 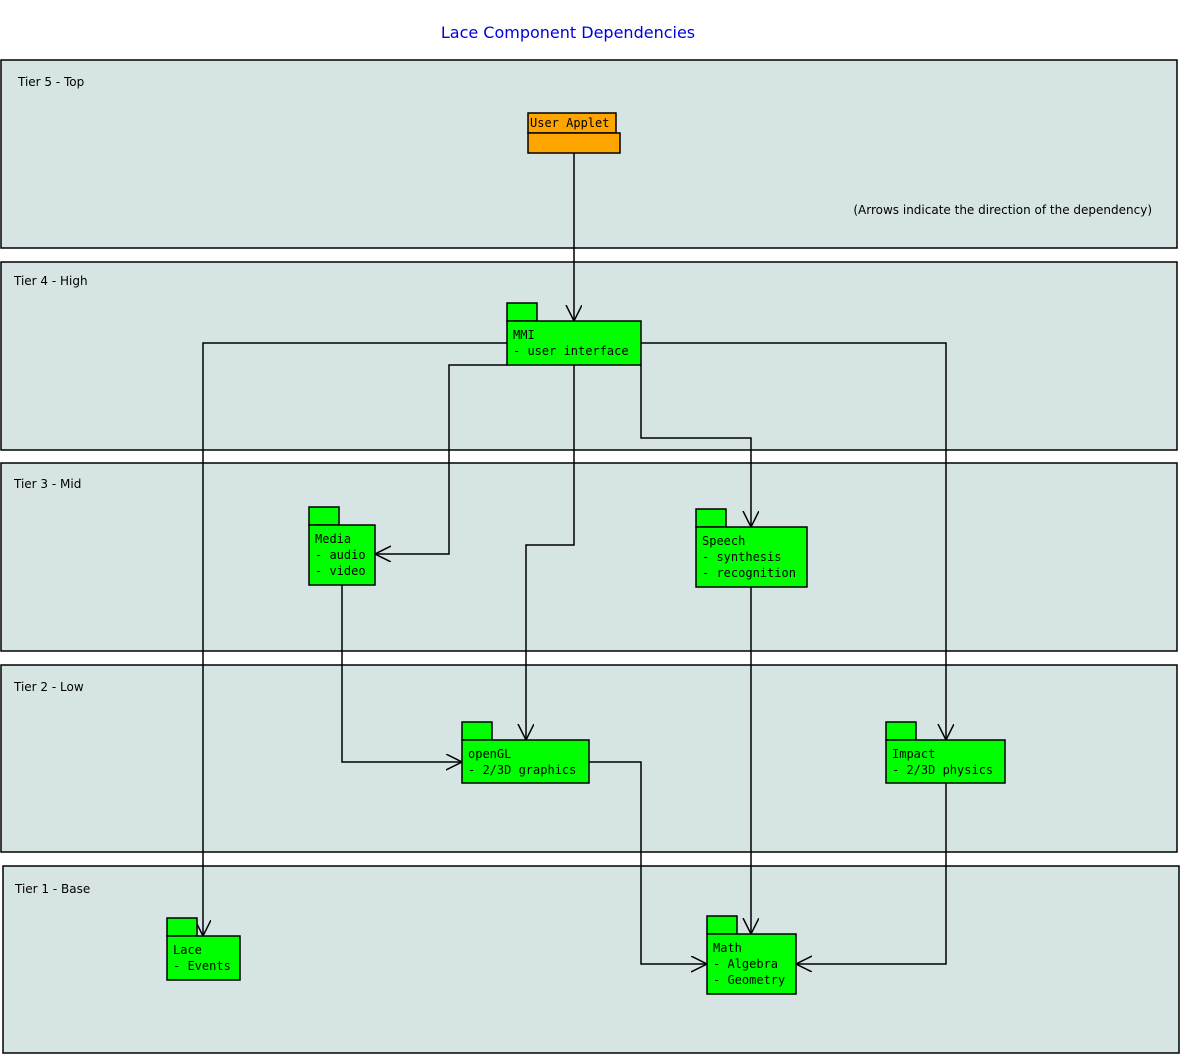 What do you see at coordinates (202, 966) in the screenshot?
I see `node-label: - Events` at bounding box center [202, 966].